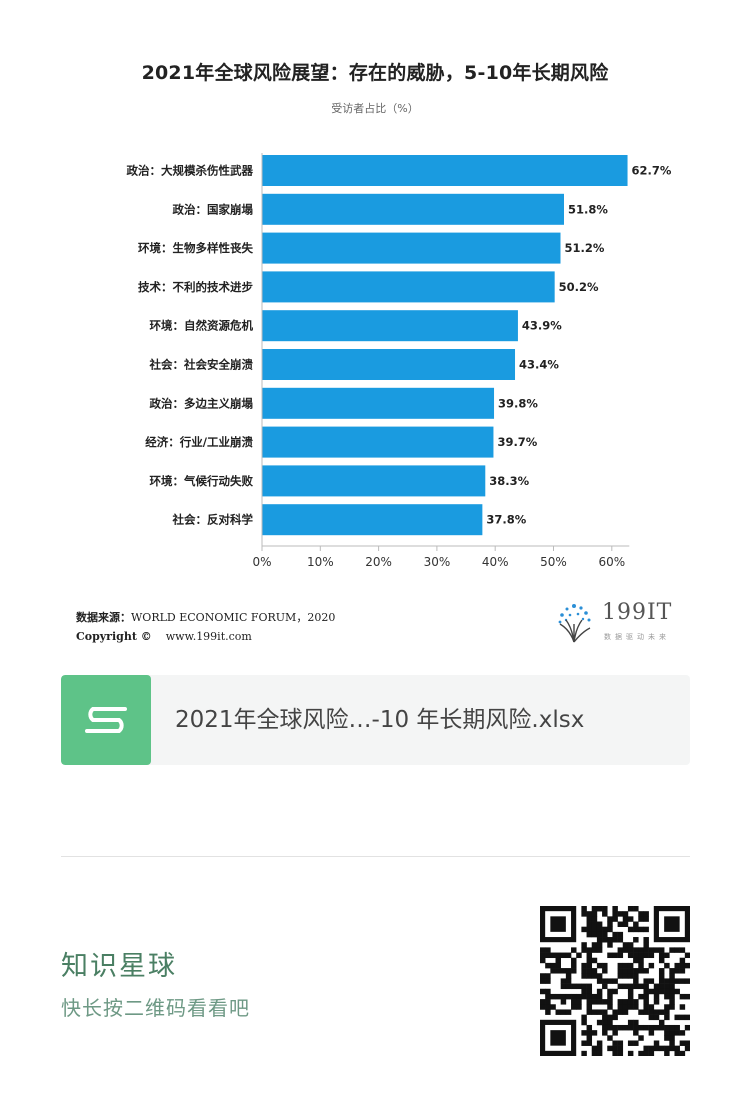 The height and width of the screenshot is (1106, 750). I want to click on x-tick-label: 0%, so click(261, 562).